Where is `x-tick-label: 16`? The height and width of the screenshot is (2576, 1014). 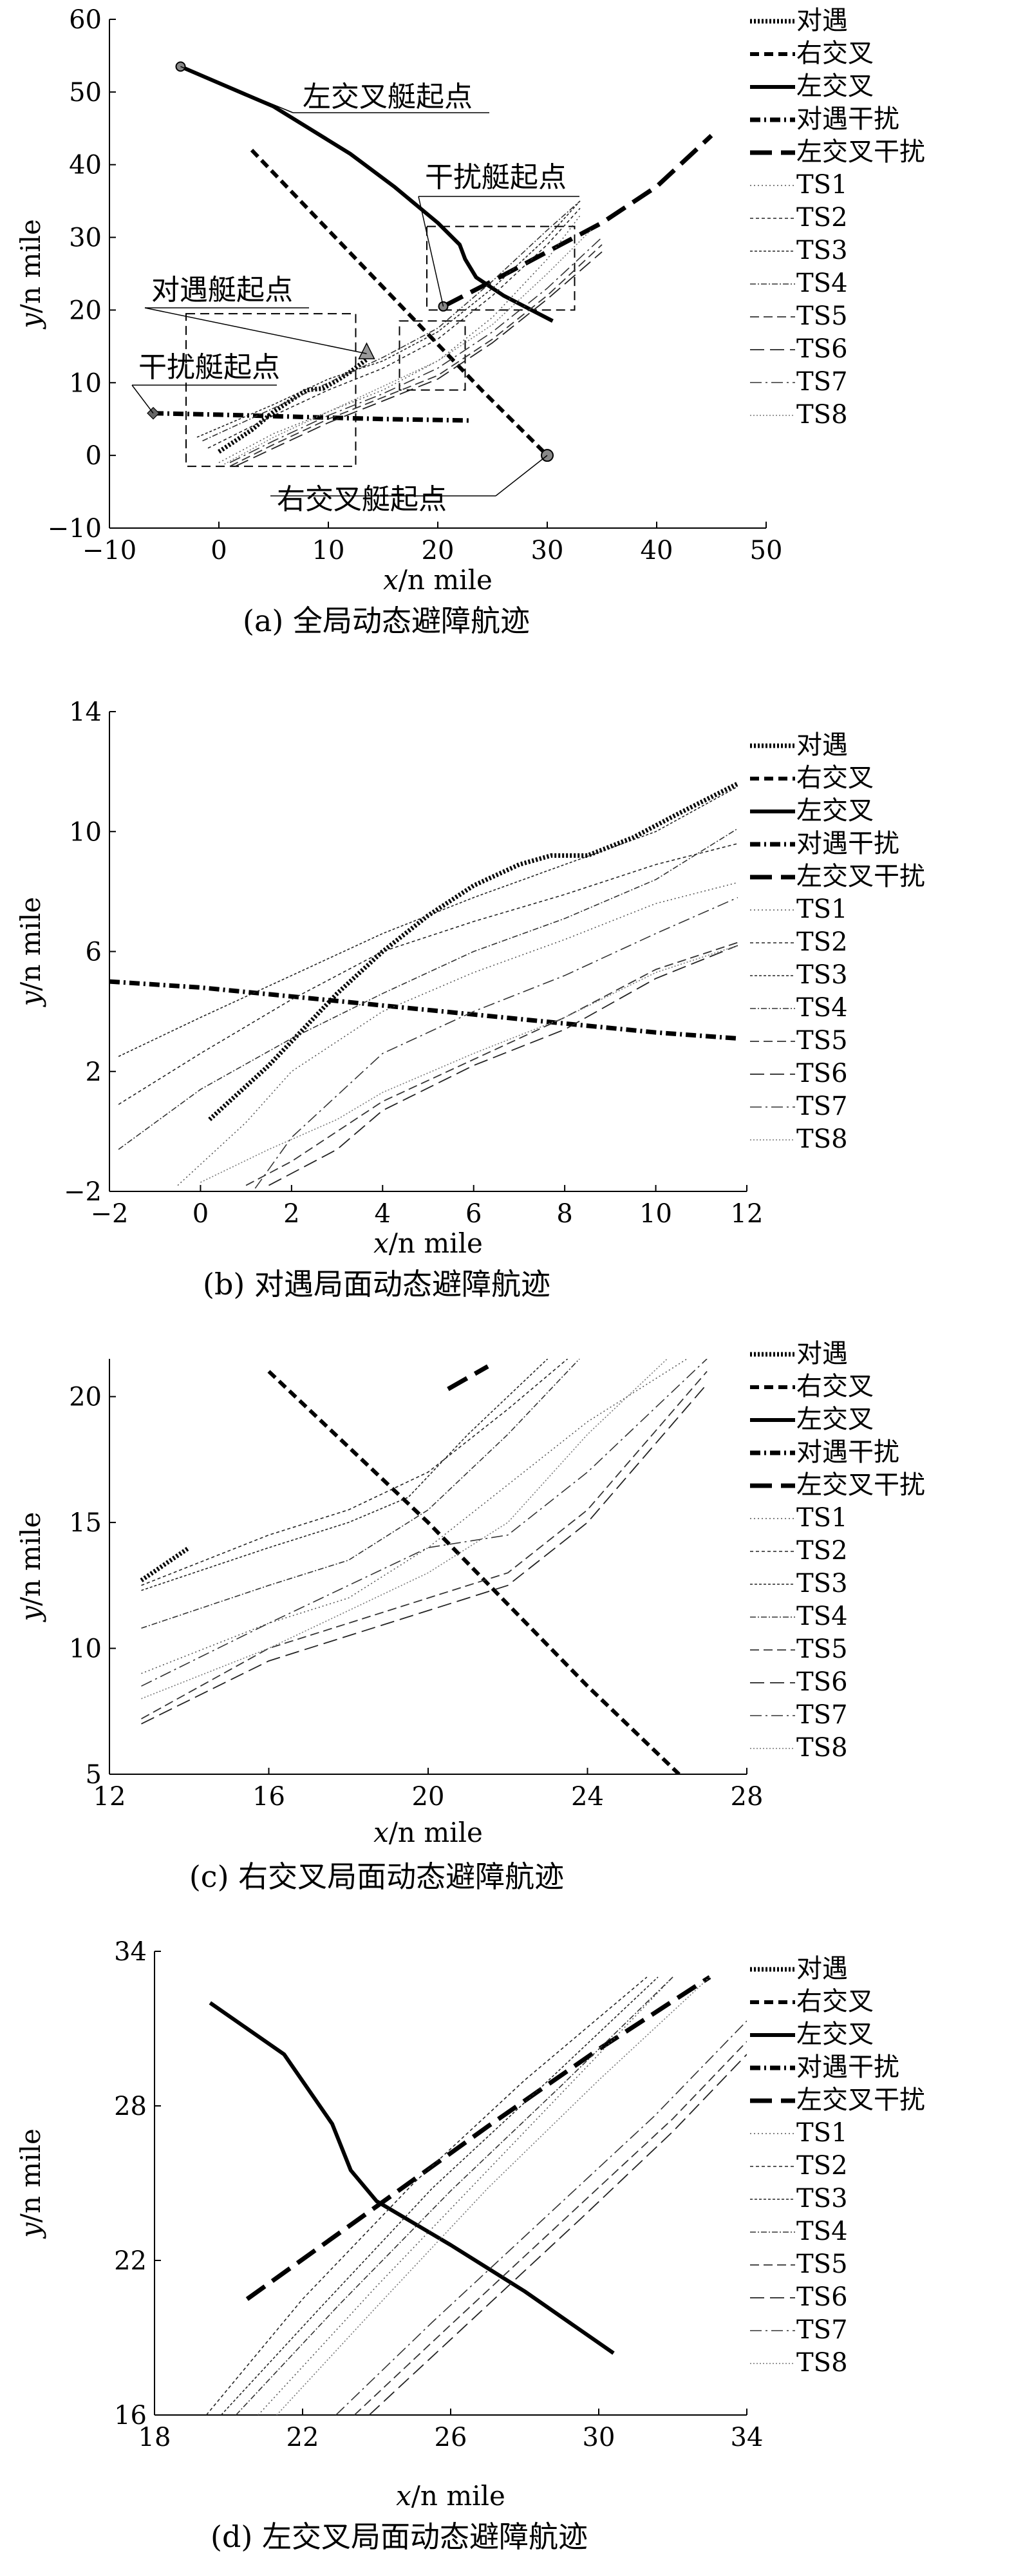 x-tick-label: 16 is located at coordinates (268, 1797).